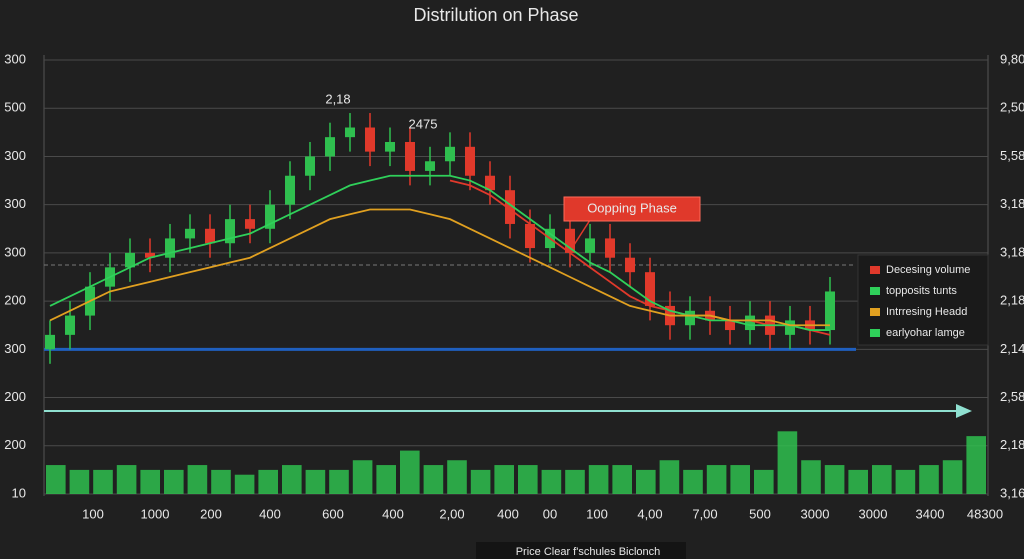 The height and width of the screenshot is (559, 1024). Describe the element at coordinates (926, 312) in the screenshot. I see `legend-label: Intrresing Headd` at that location.